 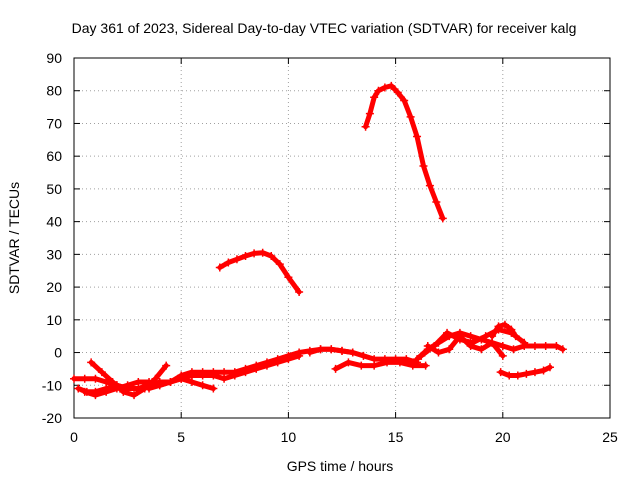 What do you see at coordinates (503, 437) in the screenshot?
I see `x-tick-label: 20` at bounding box center [503, 437].